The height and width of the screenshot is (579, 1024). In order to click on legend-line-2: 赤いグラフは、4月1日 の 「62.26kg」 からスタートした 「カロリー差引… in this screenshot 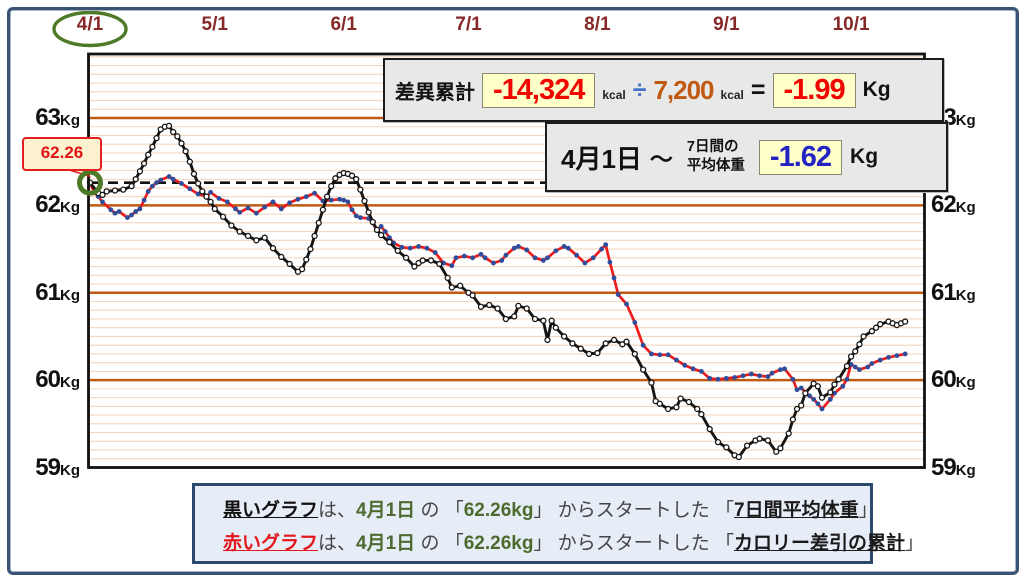, I will do `click(573, 543)`.